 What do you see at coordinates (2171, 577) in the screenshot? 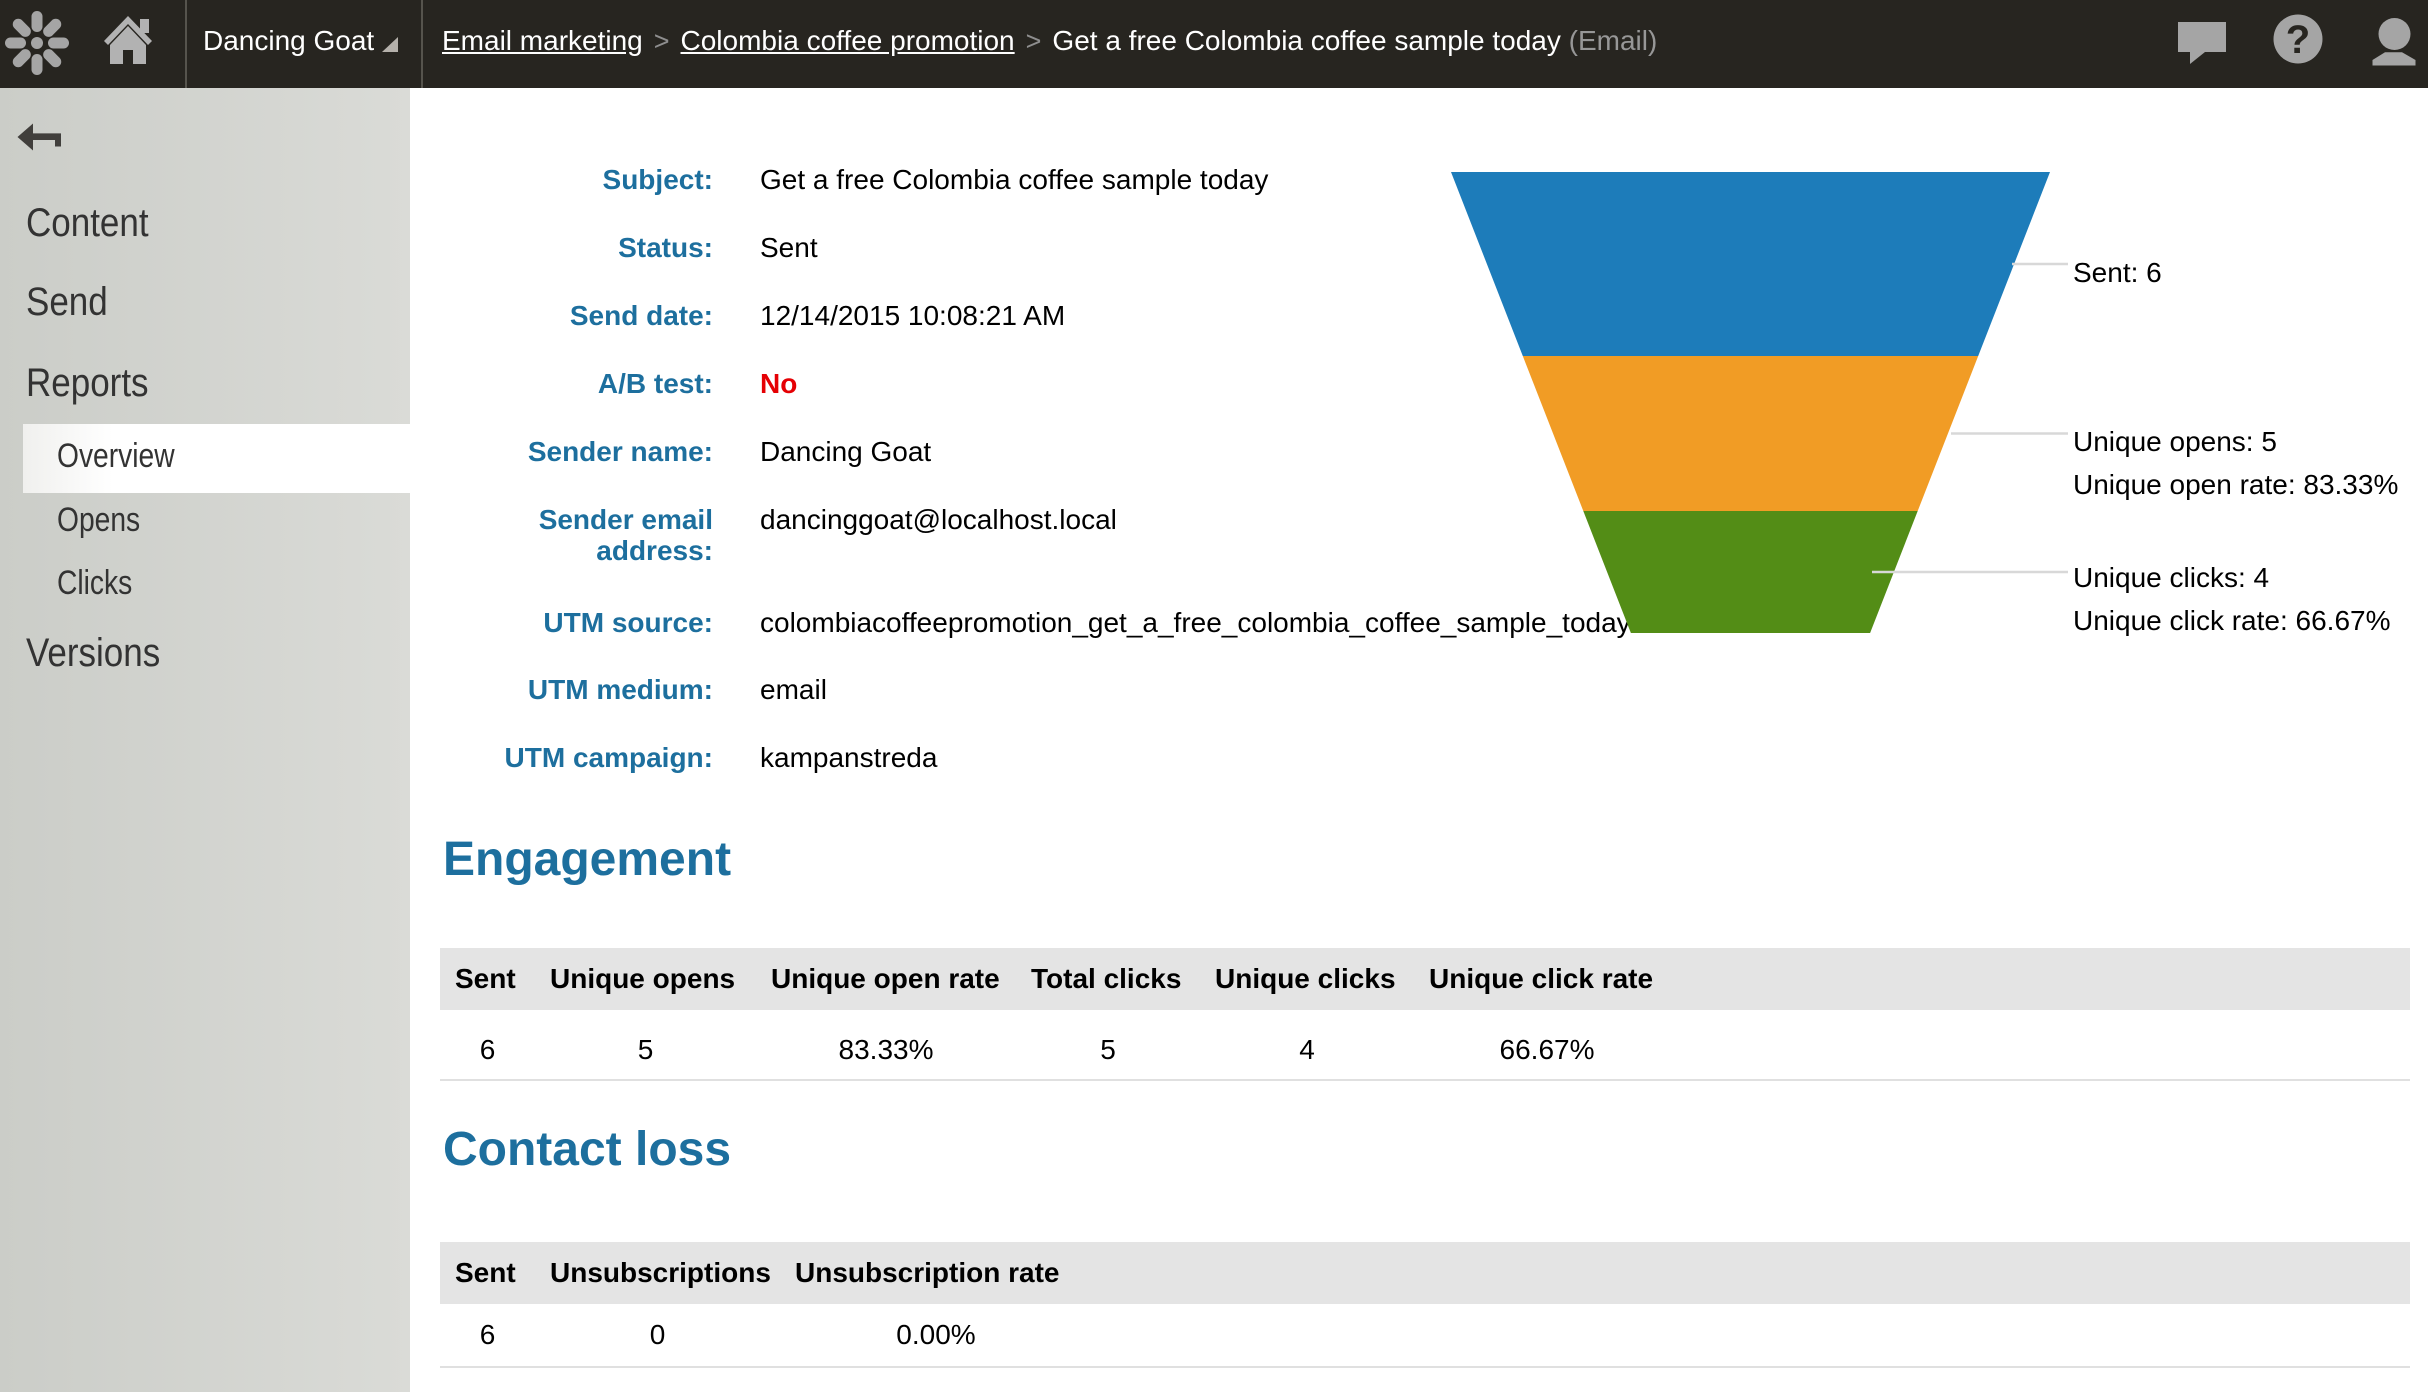
I see `svg-text: Unique clicks: 4` at bounding box center [2171, 577].